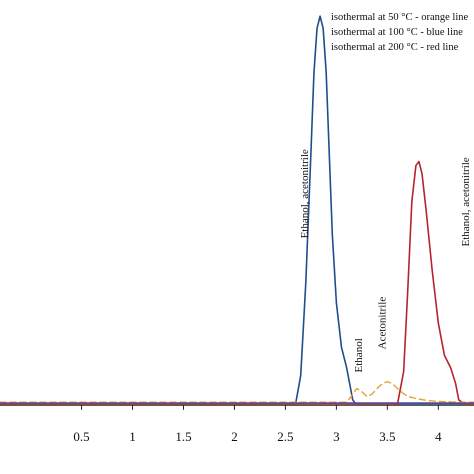 This screenshot has height=474, width=474. Describe the element at coordinates (382, 323) in the screenshot. I see `peak-annotation-2: Acetonitrile` at that location.